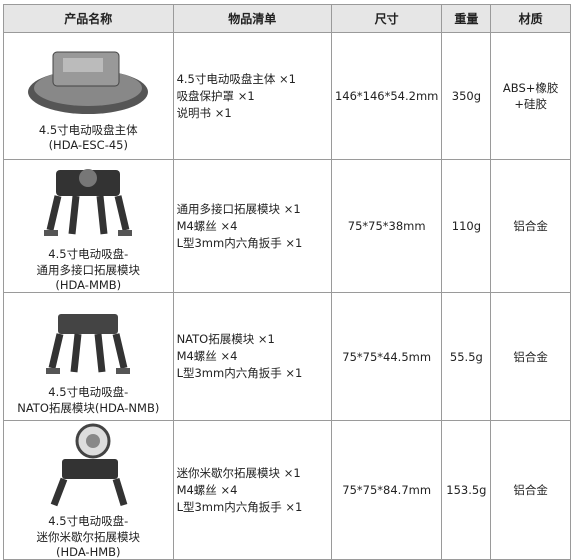  I want to click on items-cell: 通用多接口拓展模块 ×1 M4螺丝 ×4 L型3mm内六角扳手 ×1, so click(252, 226).